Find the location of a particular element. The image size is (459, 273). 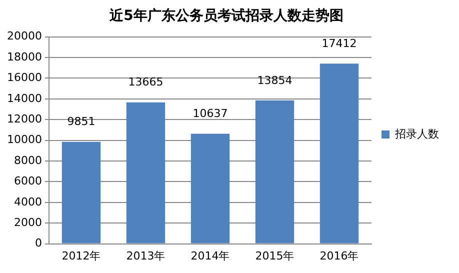

data-label: 13854 is located at coordinates (274, 80).